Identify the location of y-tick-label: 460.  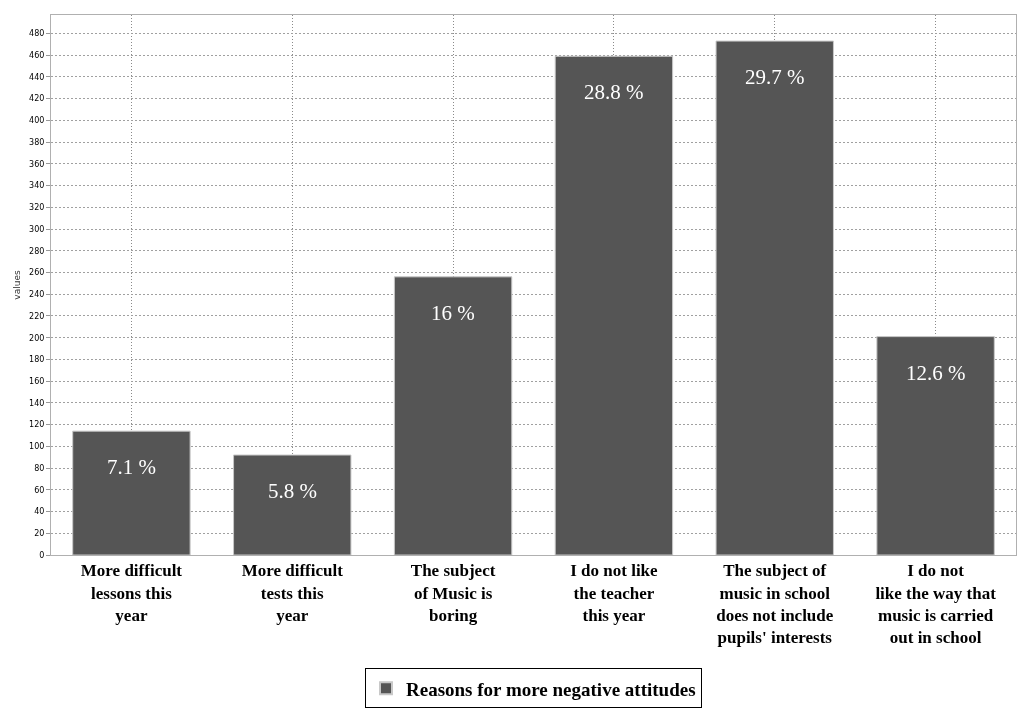
(37, 55).